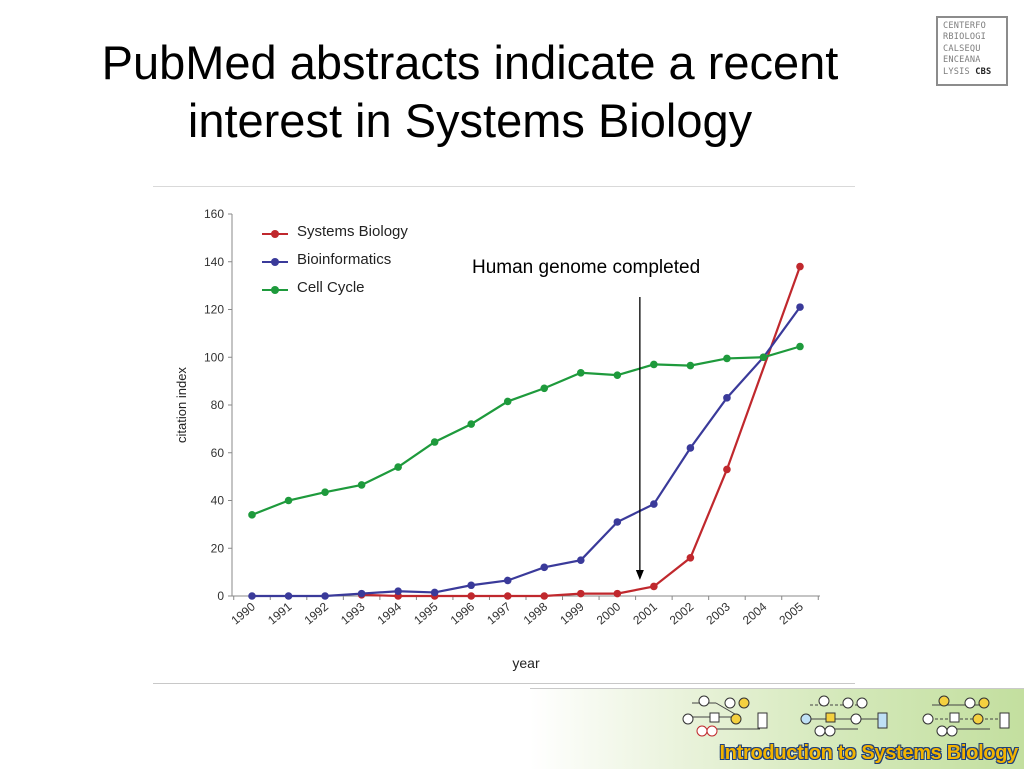 The image size is (1024, 769). What do you see at coordinates (964, 26) in the screenshot?
I see `logo-row: CENTERFO` at bounding box center [964, 26].